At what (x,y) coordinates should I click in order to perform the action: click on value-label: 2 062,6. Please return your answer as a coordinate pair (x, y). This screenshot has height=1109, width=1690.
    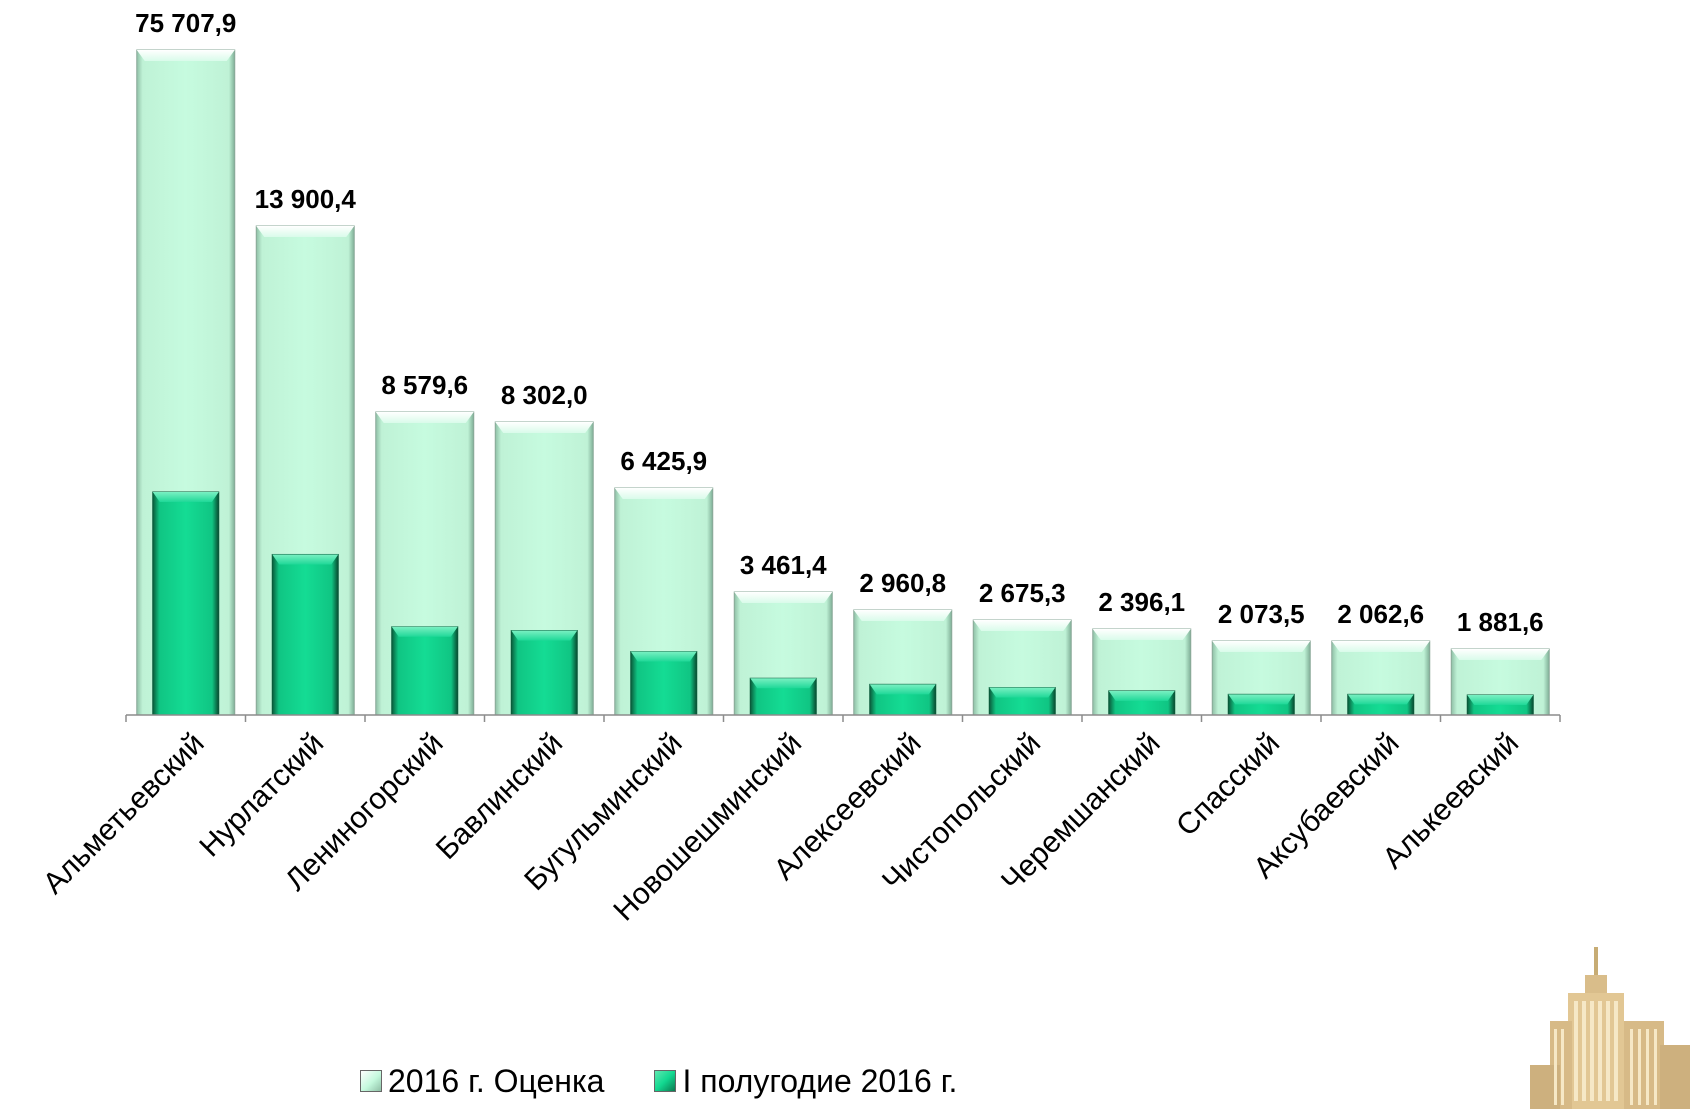
    Looking at the image, I should click on (1380, 614).